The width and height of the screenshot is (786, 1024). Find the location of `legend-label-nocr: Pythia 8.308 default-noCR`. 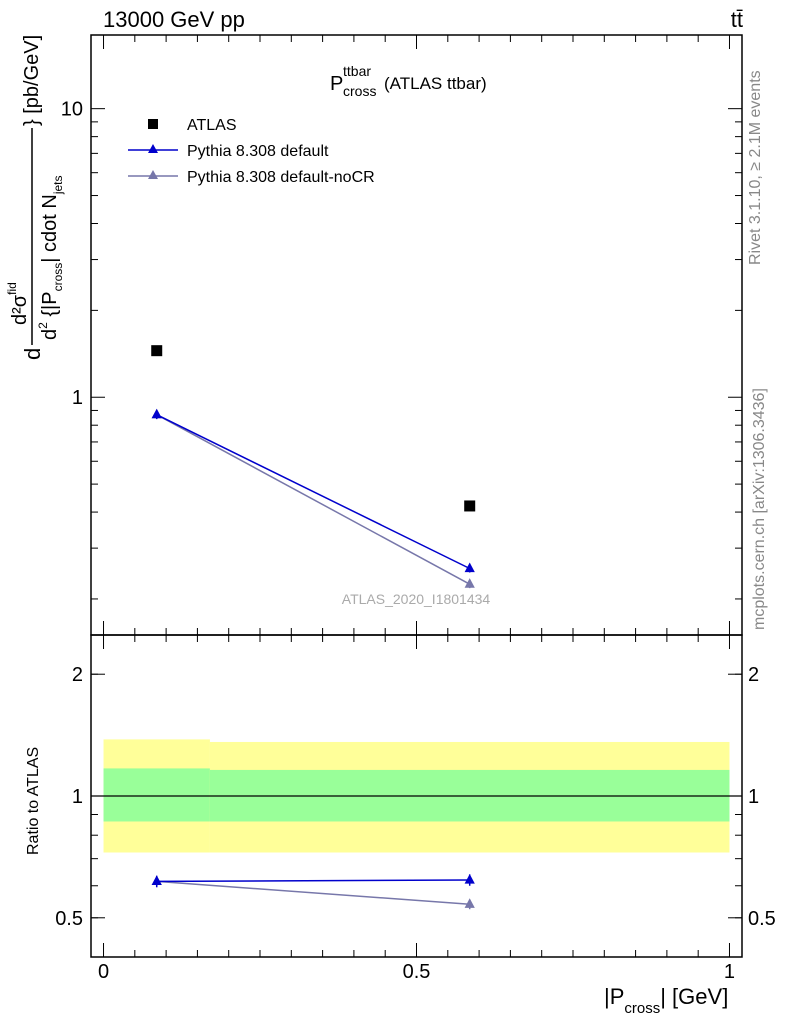

legend-label-nocr: Pythia 8.308 default-noCR is located at coordinates (281, 177).